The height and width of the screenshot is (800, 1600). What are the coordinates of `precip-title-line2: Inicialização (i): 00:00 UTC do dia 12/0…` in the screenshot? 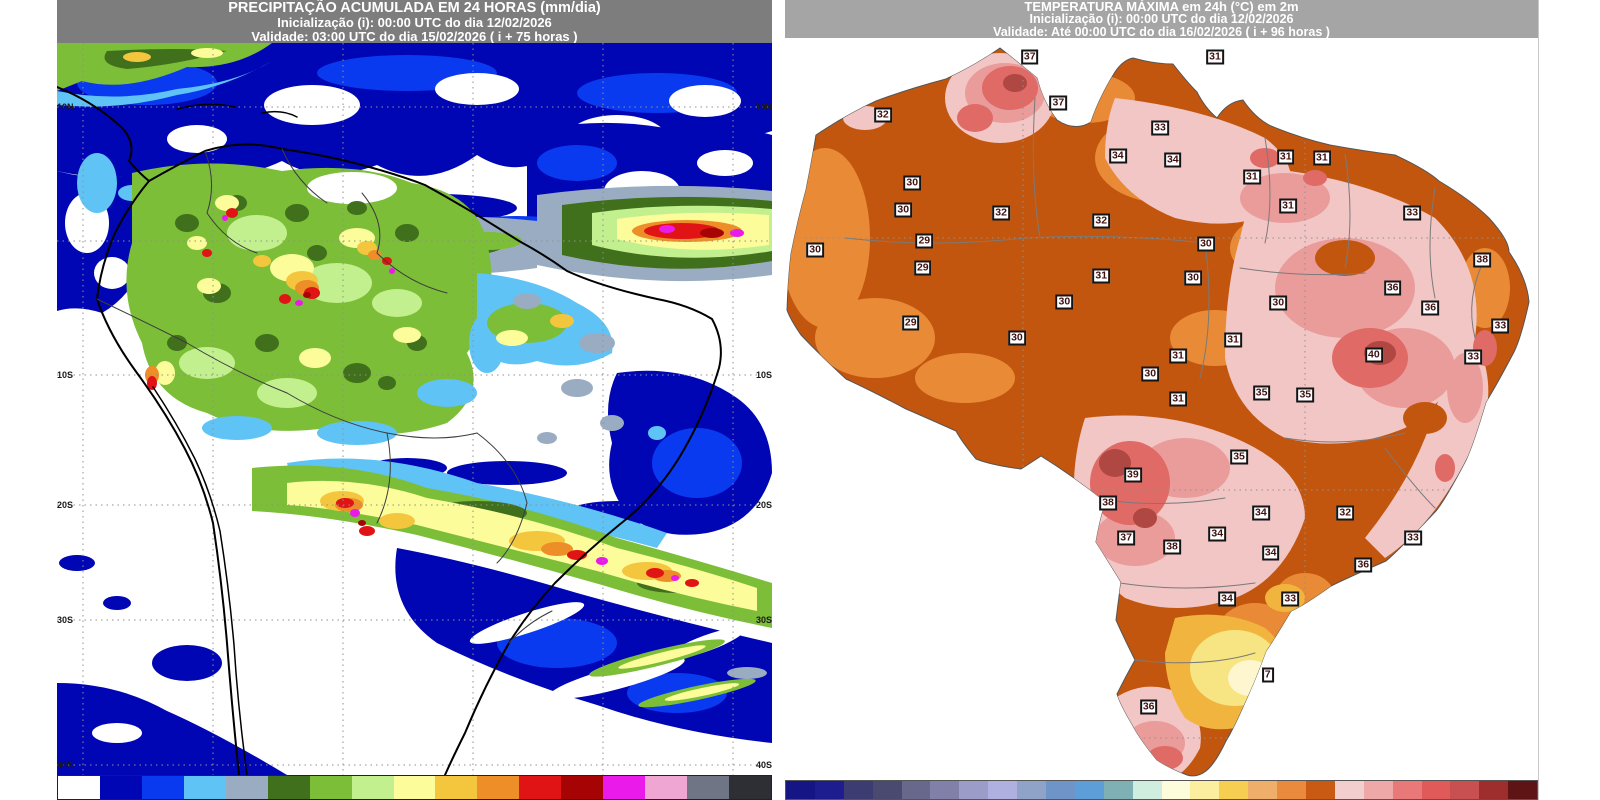 It's located at (414, 22).